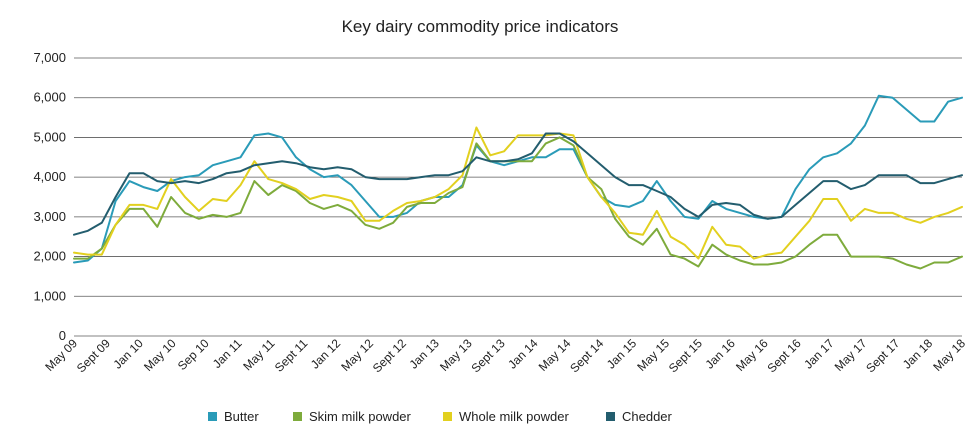 This screenshot has height=440, width=970. I want to click on legend-label-whole-milk-powder: Whole milk powder, so click(514, 416).